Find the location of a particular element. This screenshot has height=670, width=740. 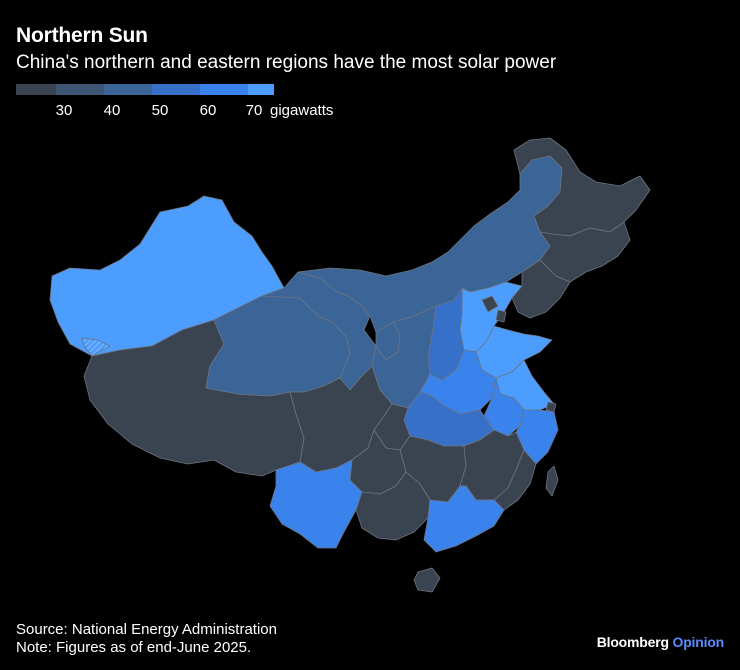

region-liaoning is located at coordinates (541, 289).